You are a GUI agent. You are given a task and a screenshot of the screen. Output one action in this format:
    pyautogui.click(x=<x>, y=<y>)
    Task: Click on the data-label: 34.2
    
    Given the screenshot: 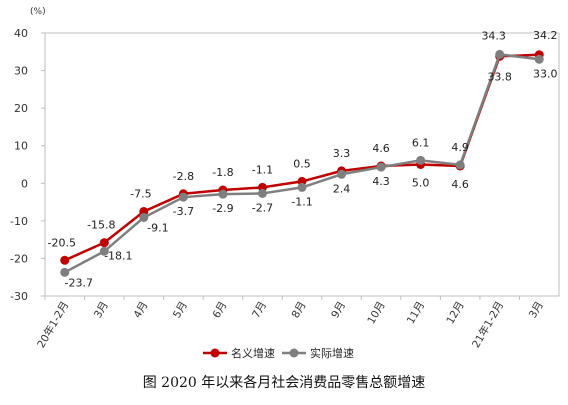 What is the action you would take?
    pyautogui.click(x=545, y=35)
    